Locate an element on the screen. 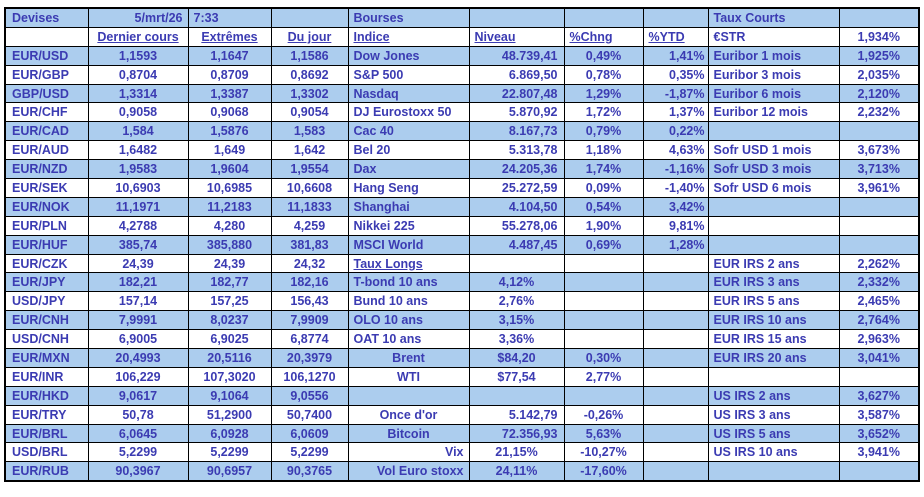 Image resolution: width=924 pixels, height=497 pixels. change-pct-cell: -17,60% is located at coordinates (603, 471).